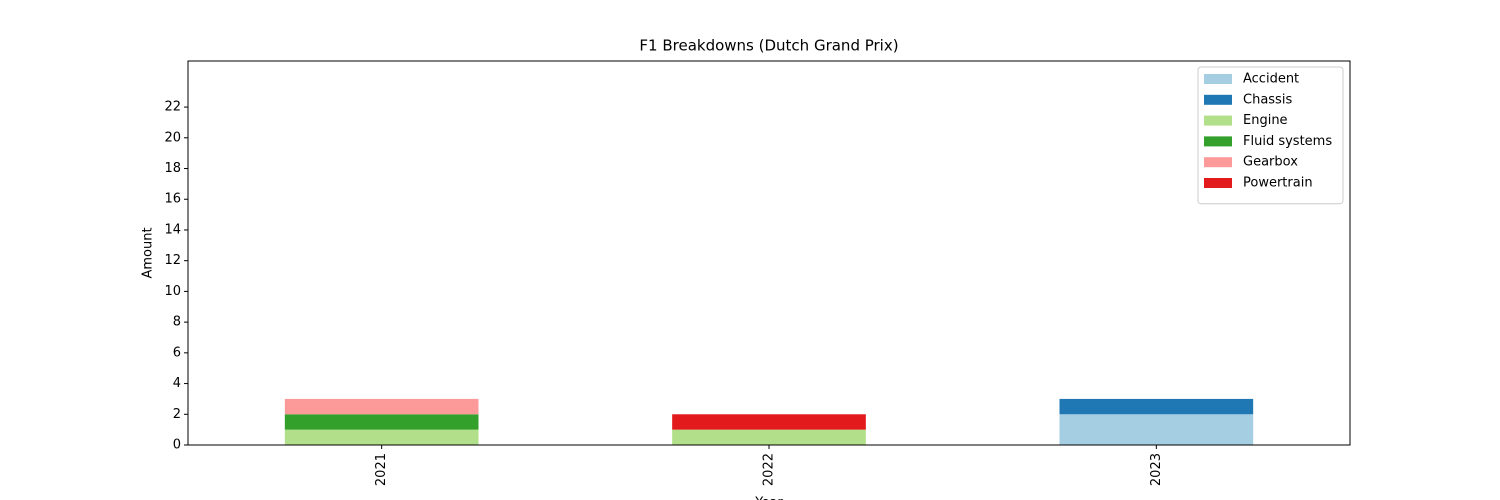 Image resolution: width=1500 pixels, height=500 pixels. What do you see at coordinates (769, 469) in the screenshot?
I see `x-tick-label: 2022` at bounding box center [769, 469].